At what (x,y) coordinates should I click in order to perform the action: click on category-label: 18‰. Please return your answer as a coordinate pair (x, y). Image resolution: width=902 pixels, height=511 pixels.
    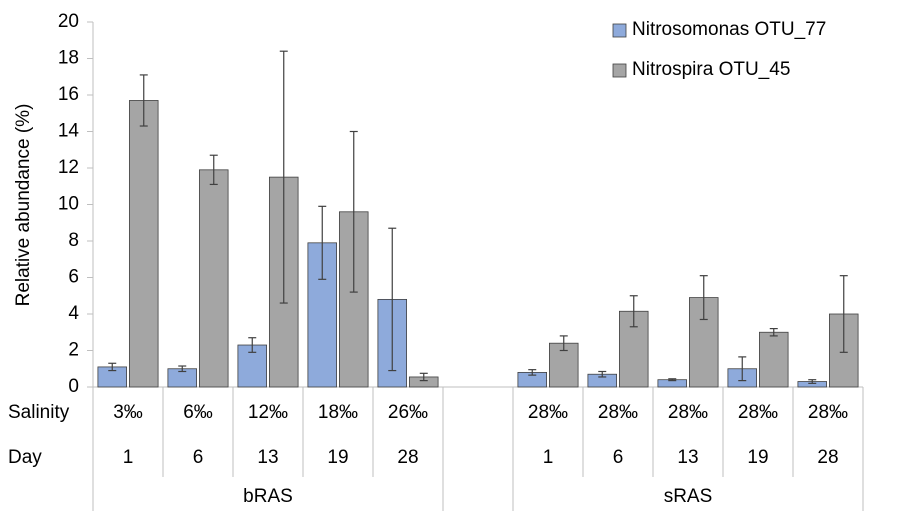
    Looking at the image, I should click on (338, 412).